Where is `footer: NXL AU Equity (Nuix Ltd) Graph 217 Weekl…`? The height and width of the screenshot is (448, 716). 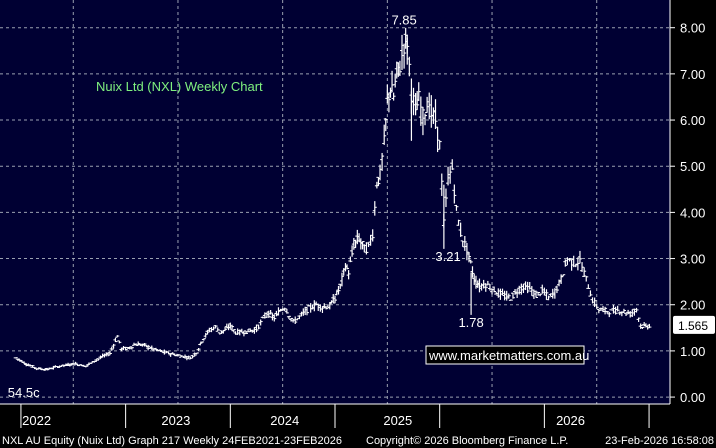 footer: NXL AU Equity (Nuix Ltd) Graph 217 Weekl… is located at coordinates (358, 441).